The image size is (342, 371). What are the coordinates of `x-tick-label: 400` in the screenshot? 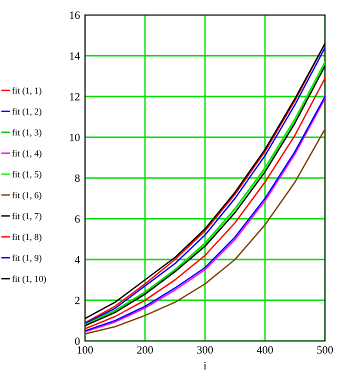 It's located at (264, 350).